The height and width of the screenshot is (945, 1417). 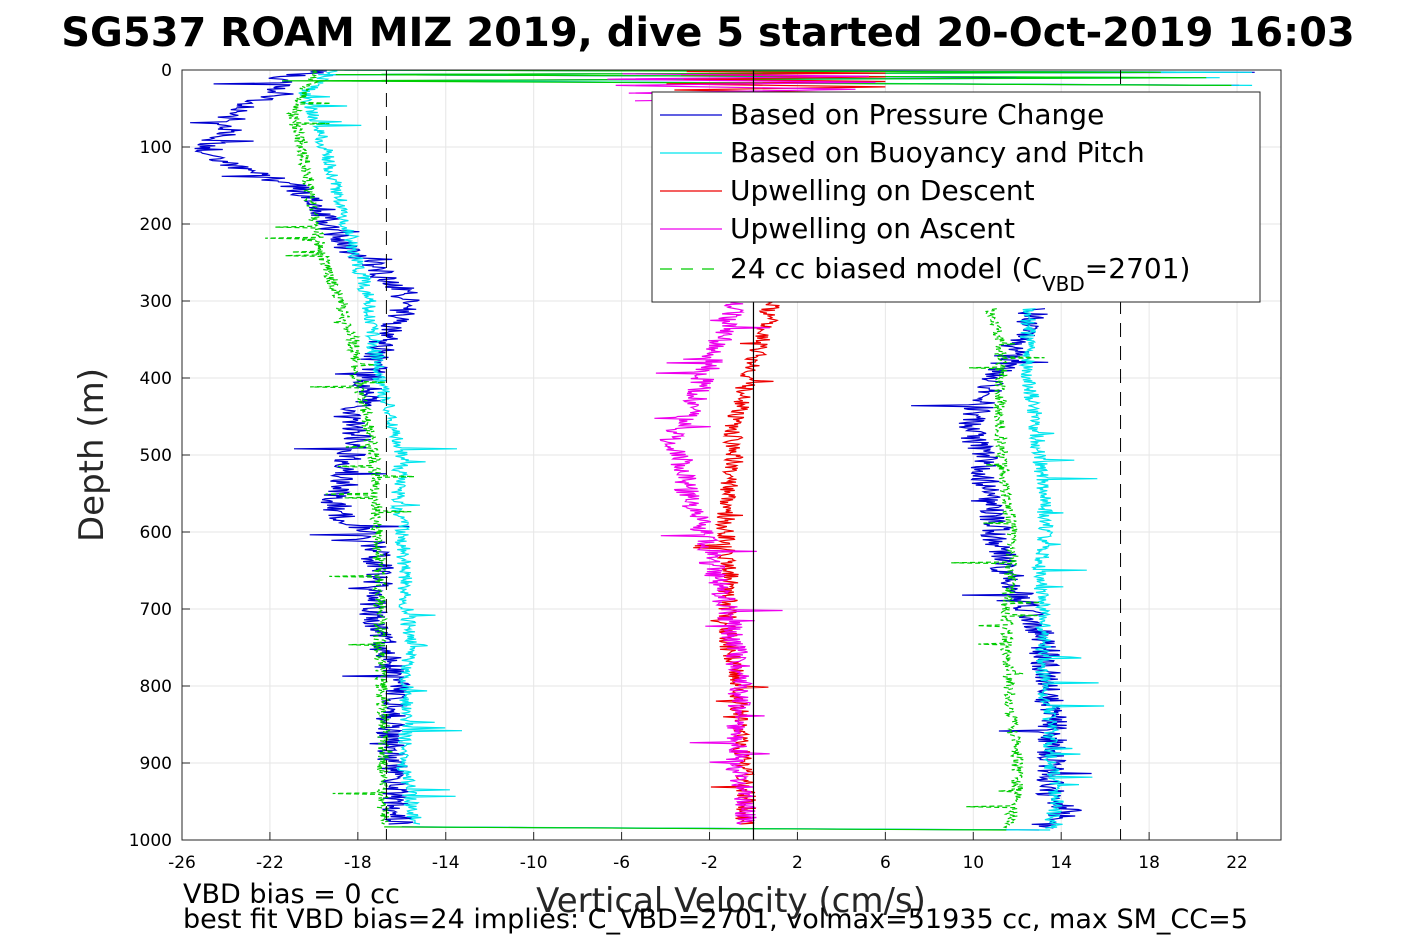 I want to click on y-tick-label: 600, so click(x=156, y=533).